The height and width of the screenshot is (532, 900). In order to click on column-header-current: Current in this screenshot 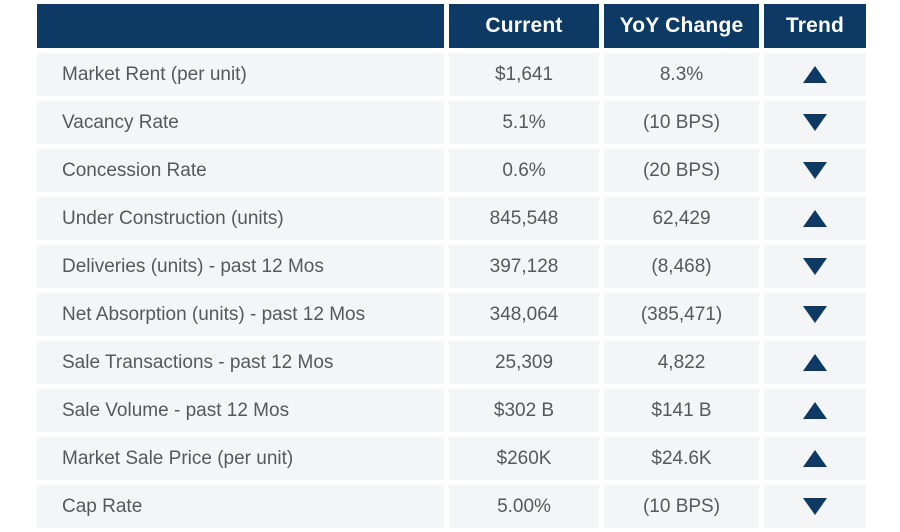, I will do `click(524, 26)`.